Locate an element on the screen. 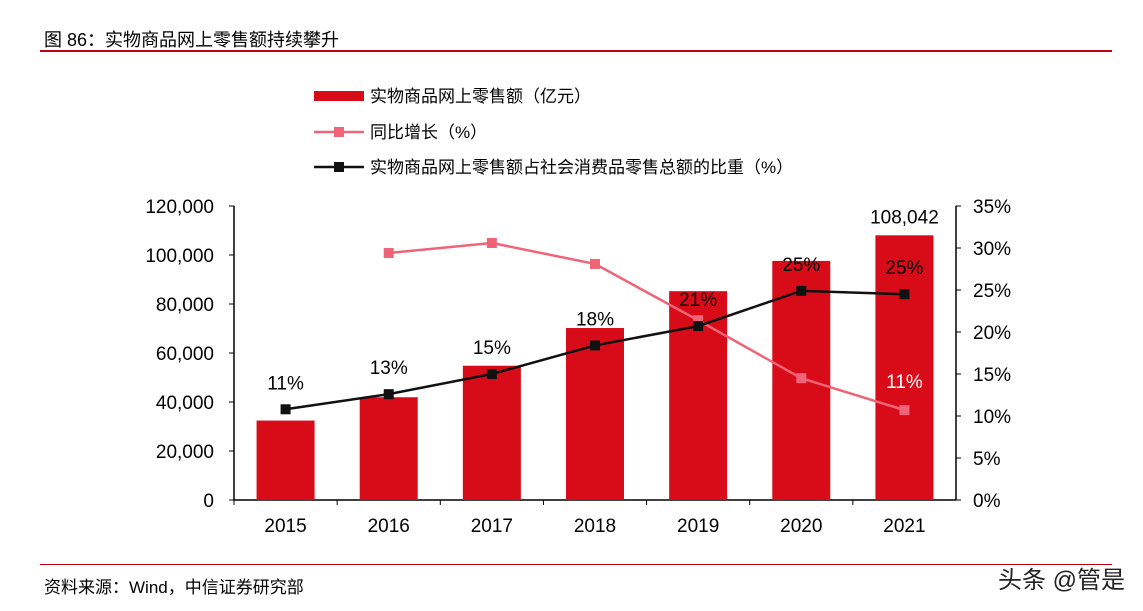 The image size is (1143, 611). point-1-2017 is located at coordinates (491, 242).